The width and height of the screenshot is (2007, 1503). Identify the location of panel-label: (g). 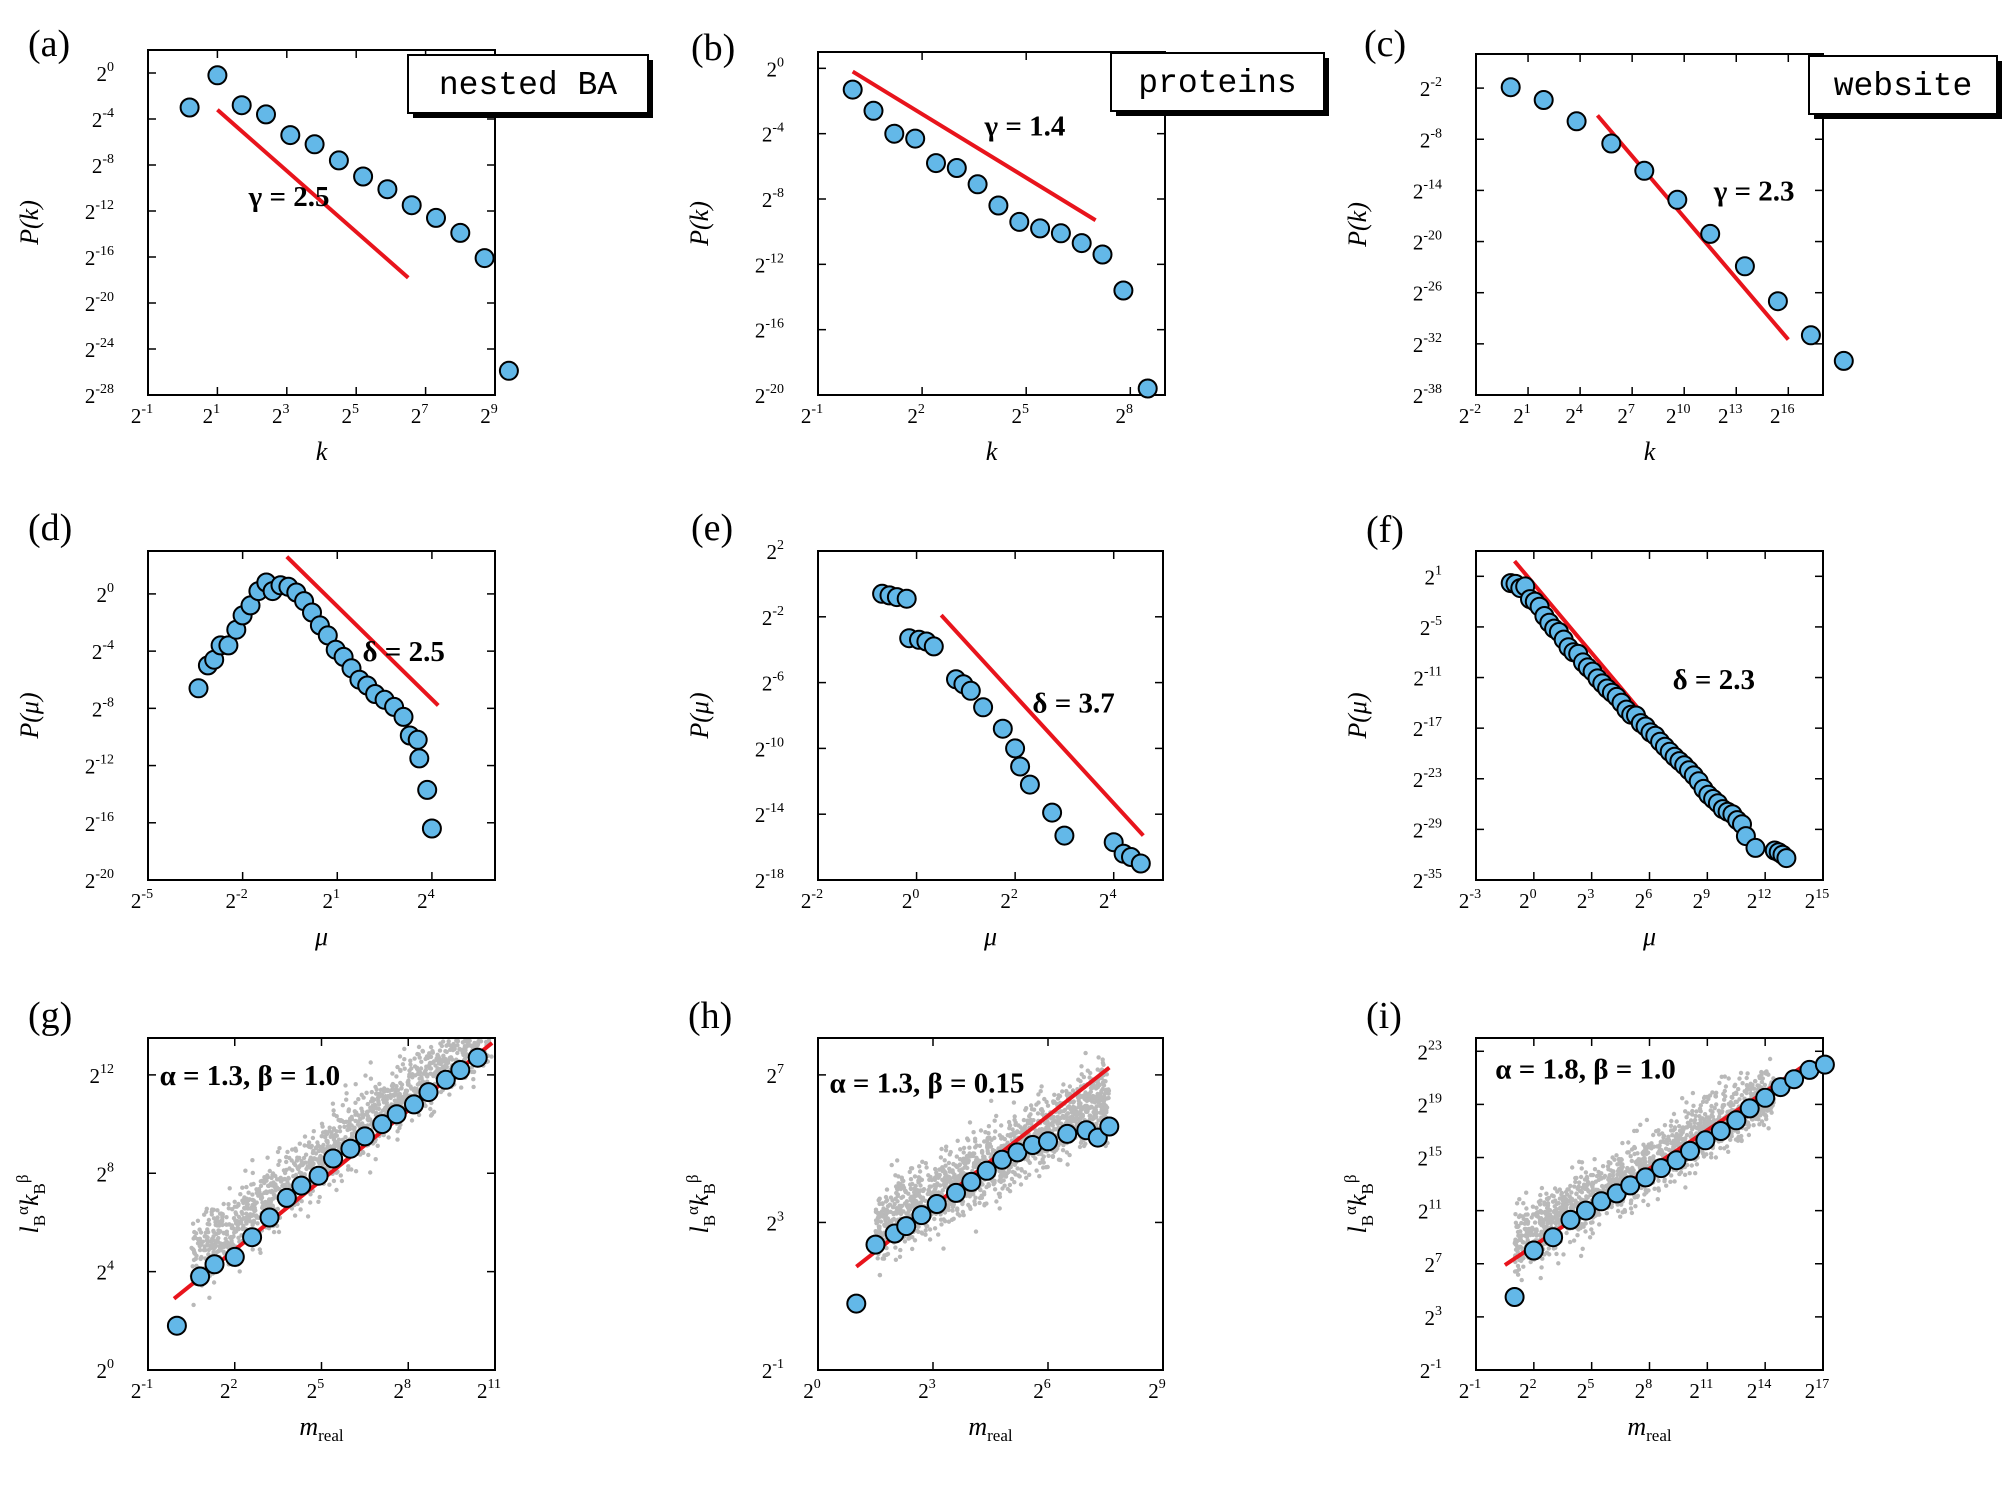
(50, 1016).